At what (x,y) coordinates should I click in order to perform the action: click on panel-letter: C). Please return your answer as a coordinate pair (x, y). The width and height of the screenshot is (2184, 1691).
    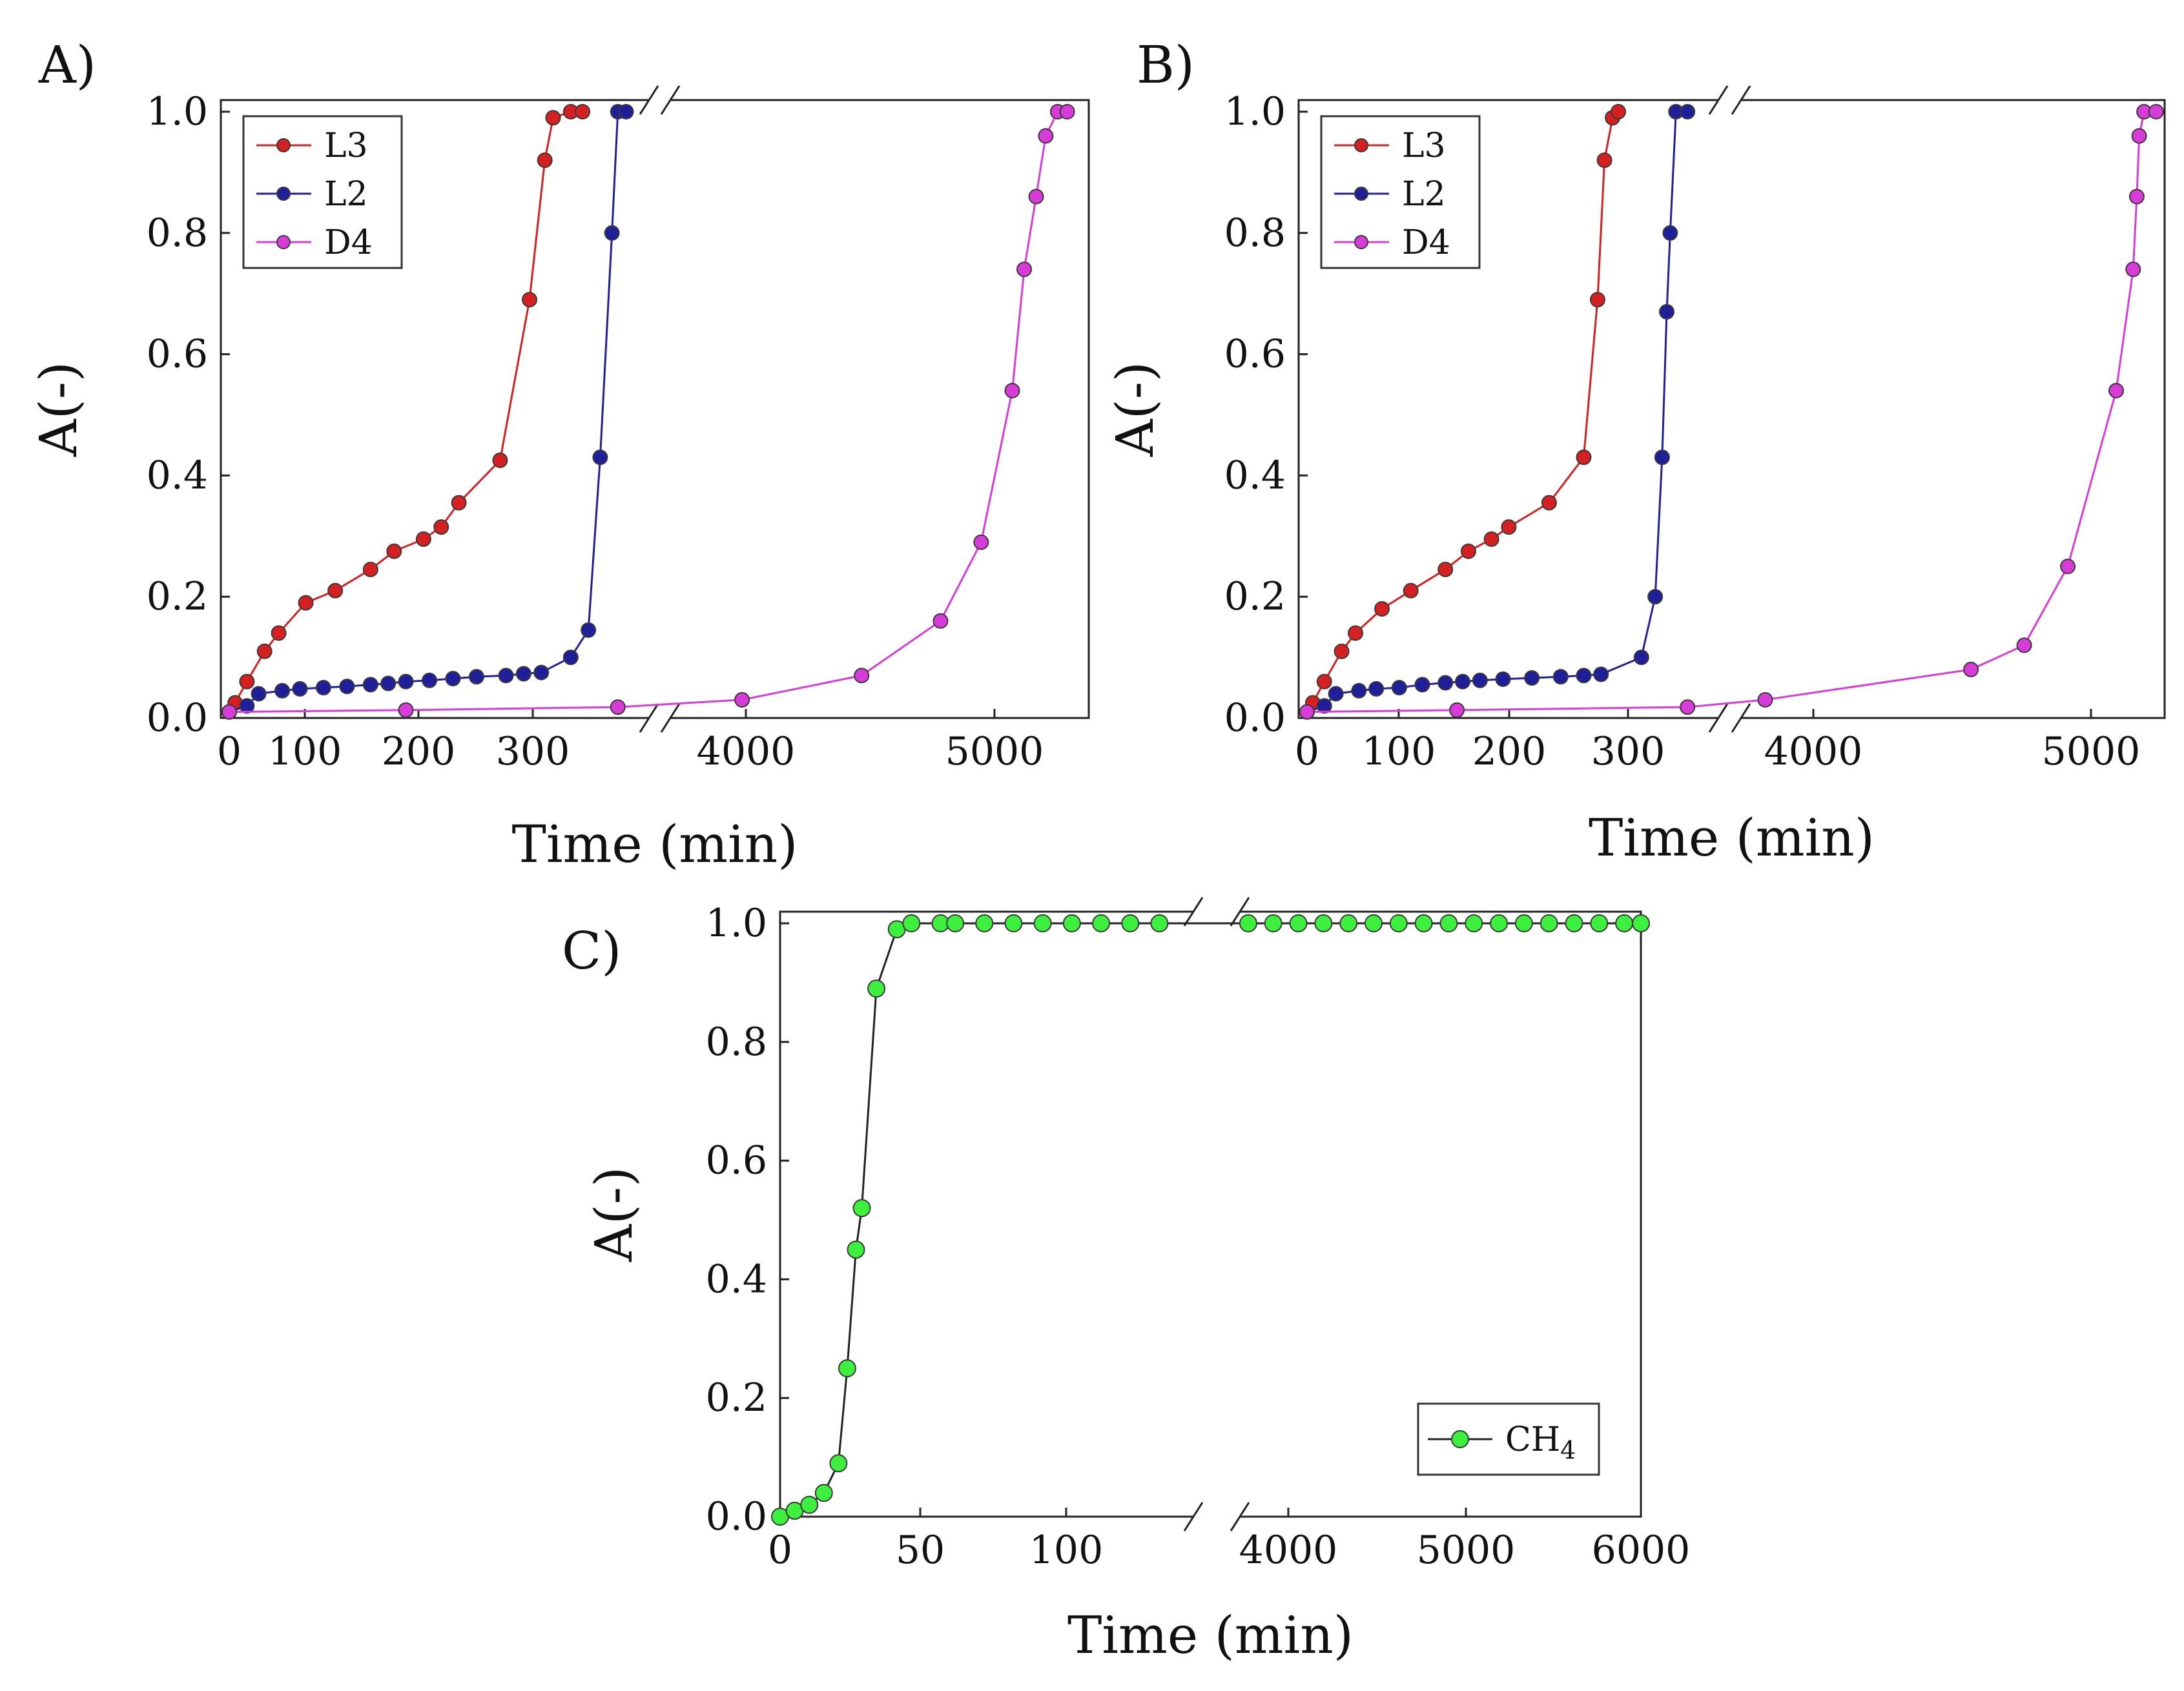
    Looking at the image, I should click on (591, 951).